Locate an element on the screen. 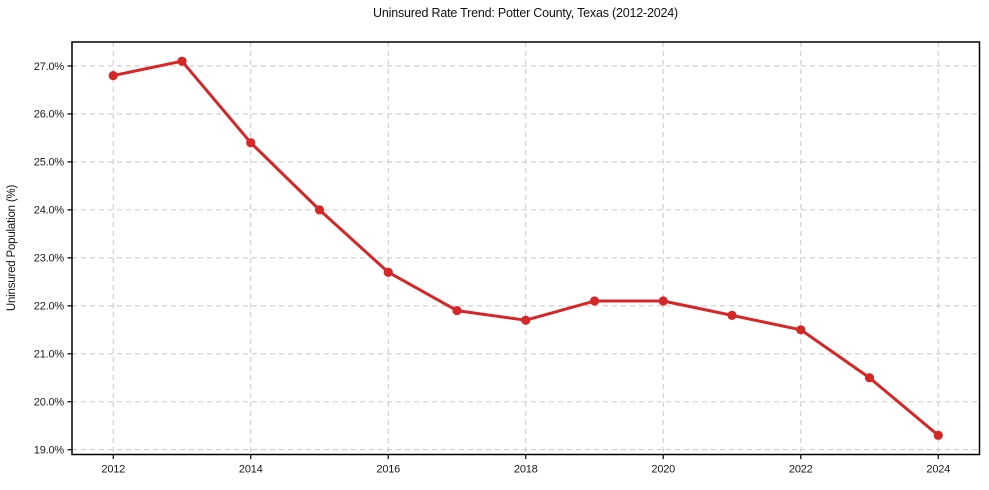 The image size is (989, 490). x-tick-label: 2020 is located at coordinates (663, 470).